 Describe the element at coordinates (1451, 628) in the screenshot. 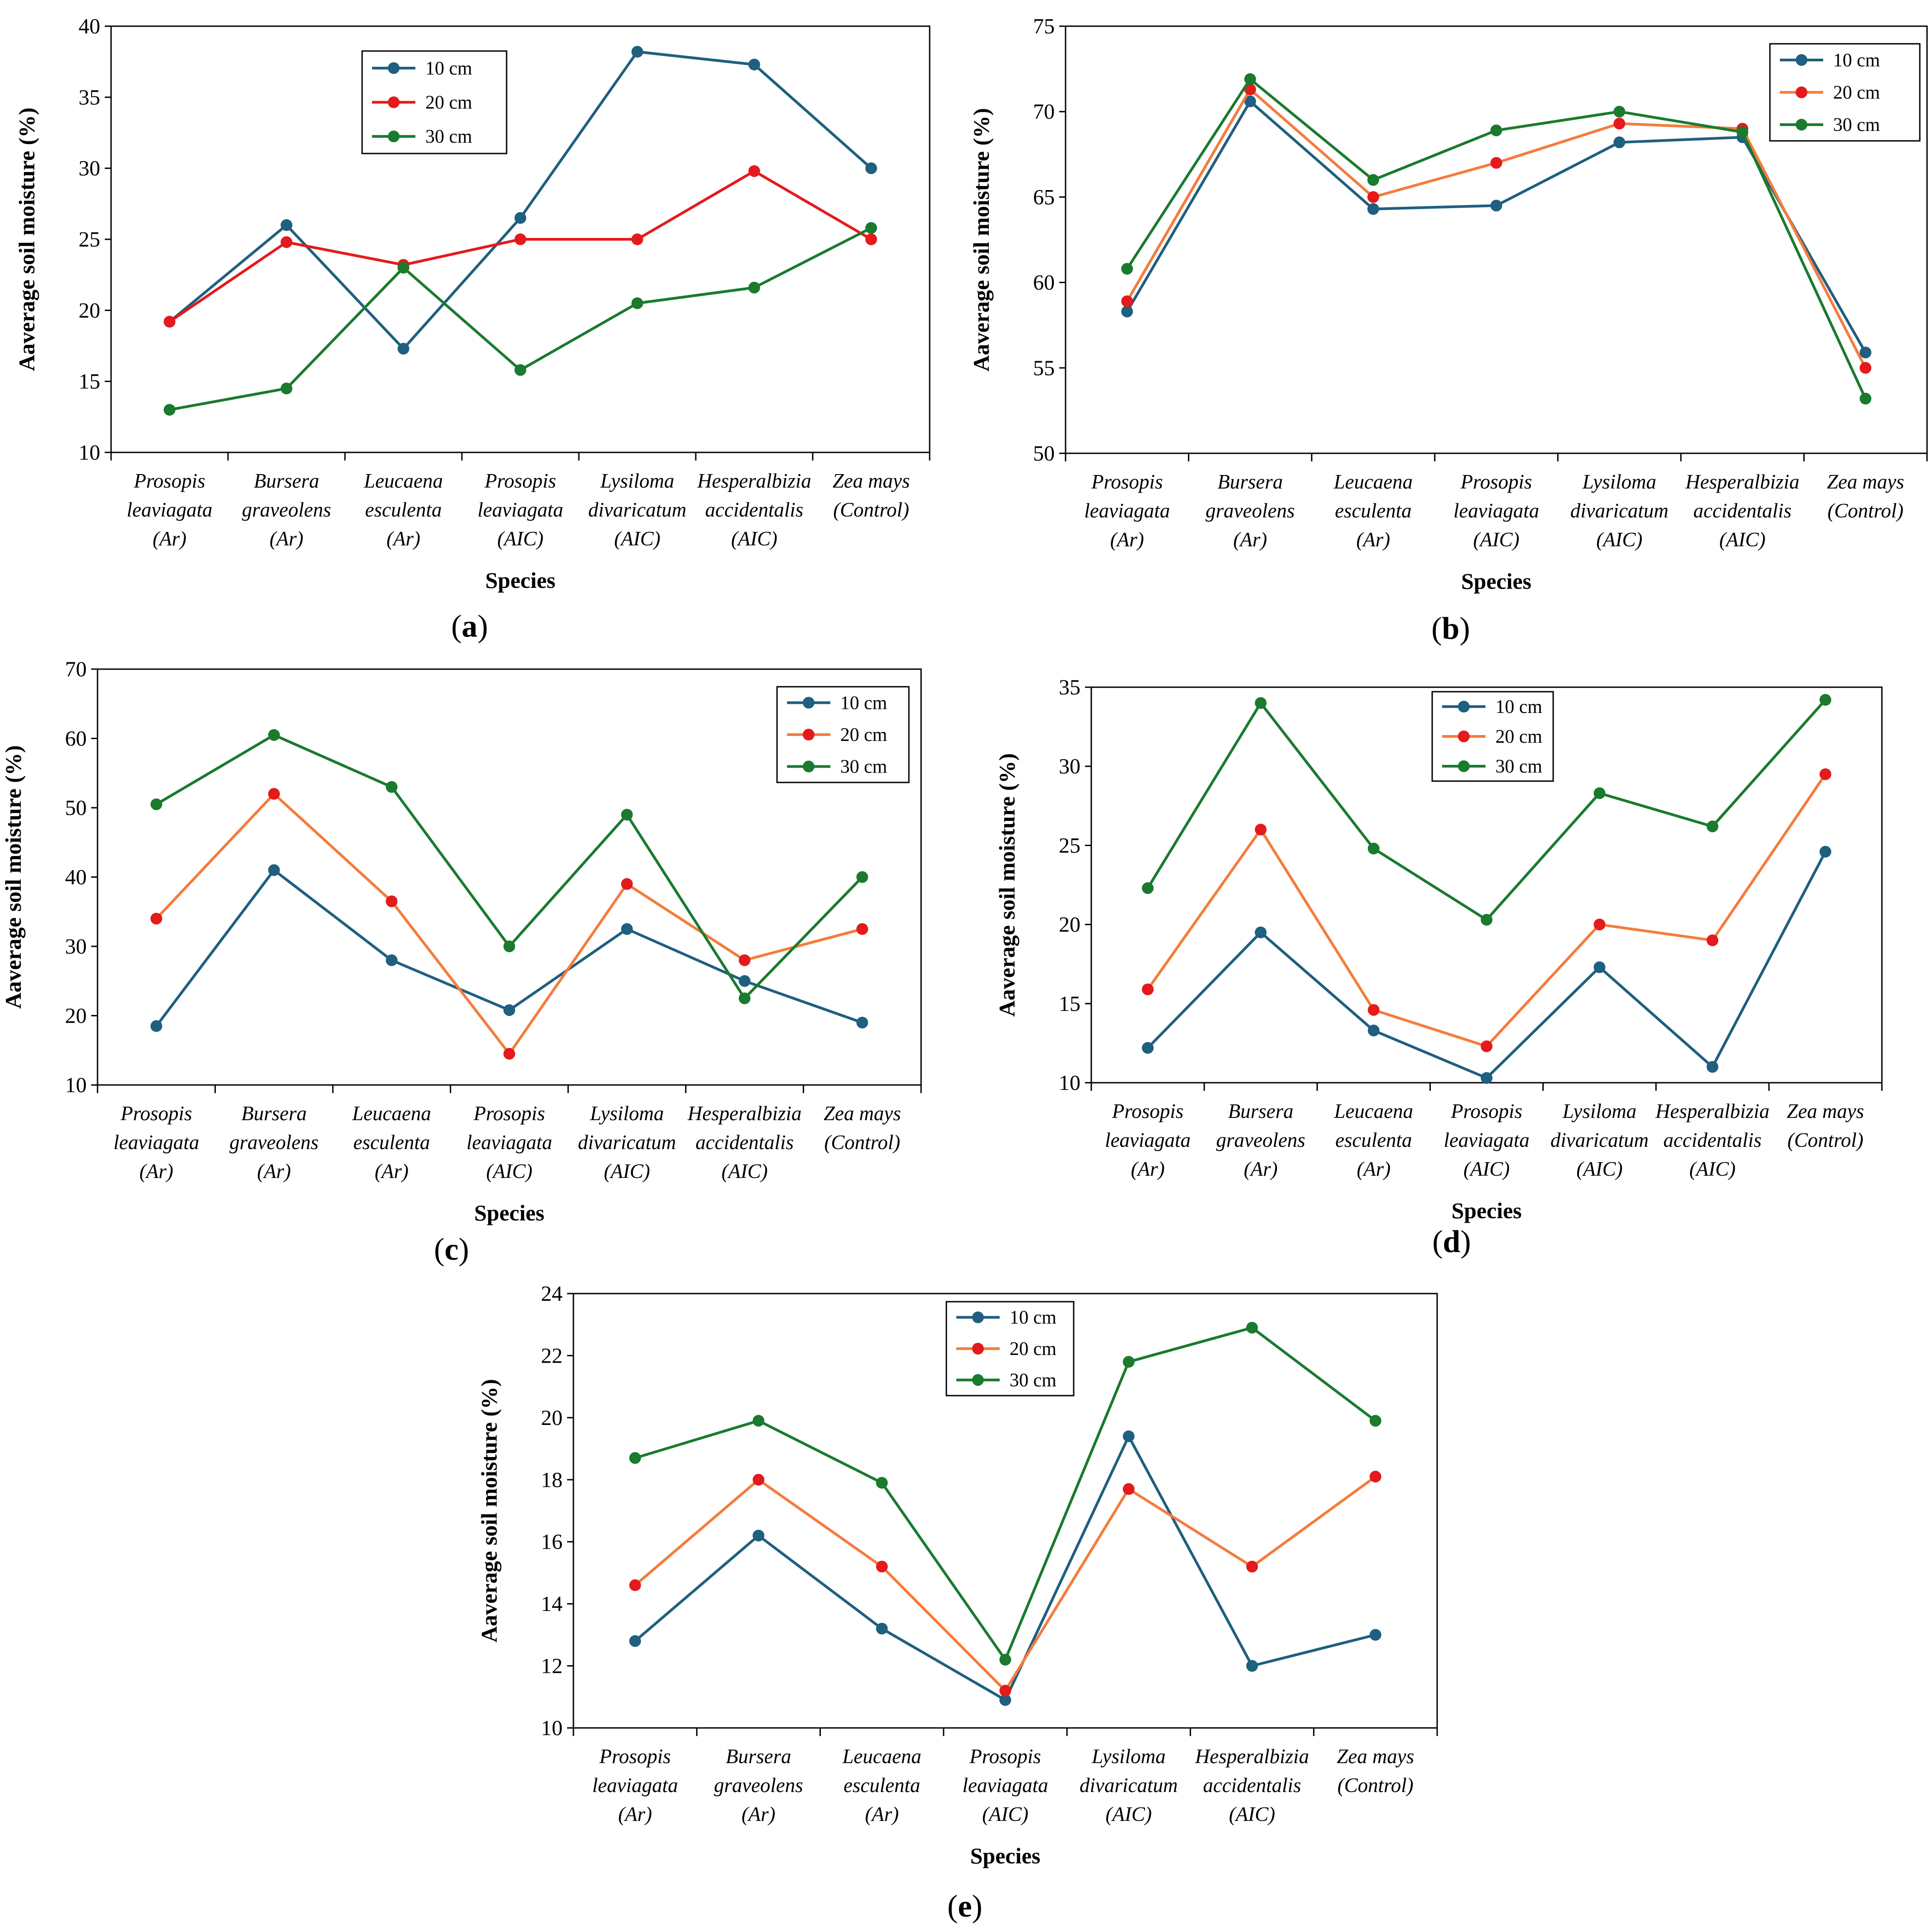

I see `panel-label-letter: b` at that location.